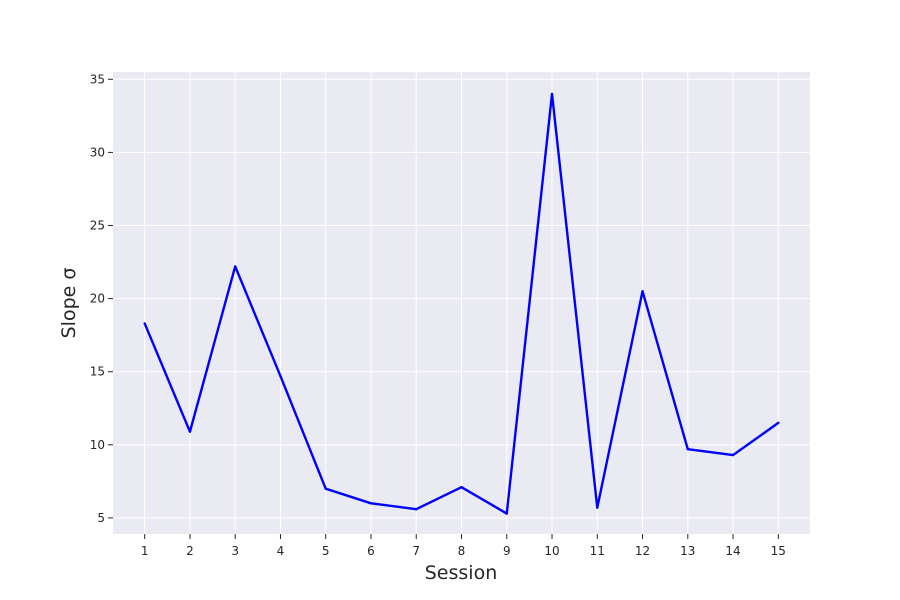 The image size is (900, 600). I want to click on y-tick-label: 5, so click(101, 518).